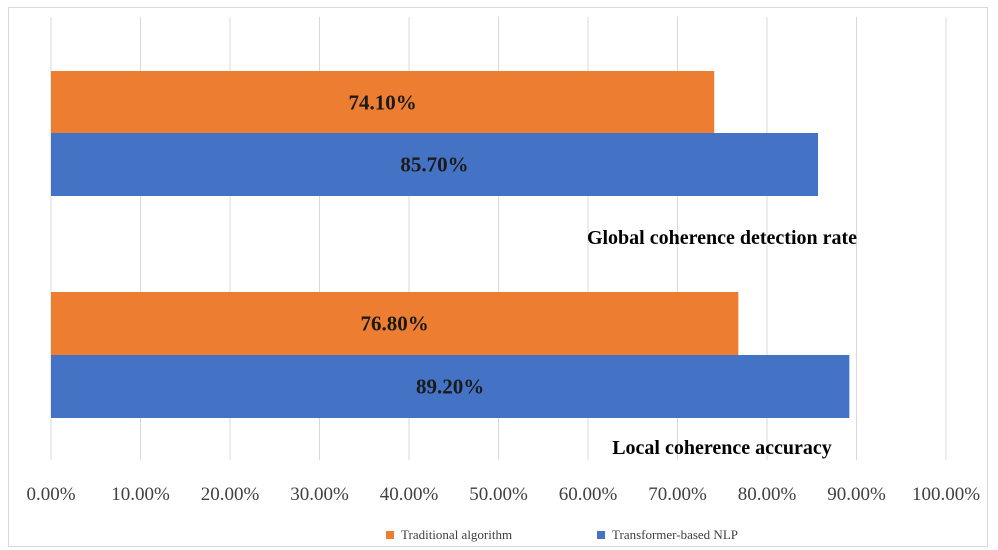  Describe the element at coordinates (409, 494) in the screenshot. I see `x-tick-label: 40.00%` at that location.